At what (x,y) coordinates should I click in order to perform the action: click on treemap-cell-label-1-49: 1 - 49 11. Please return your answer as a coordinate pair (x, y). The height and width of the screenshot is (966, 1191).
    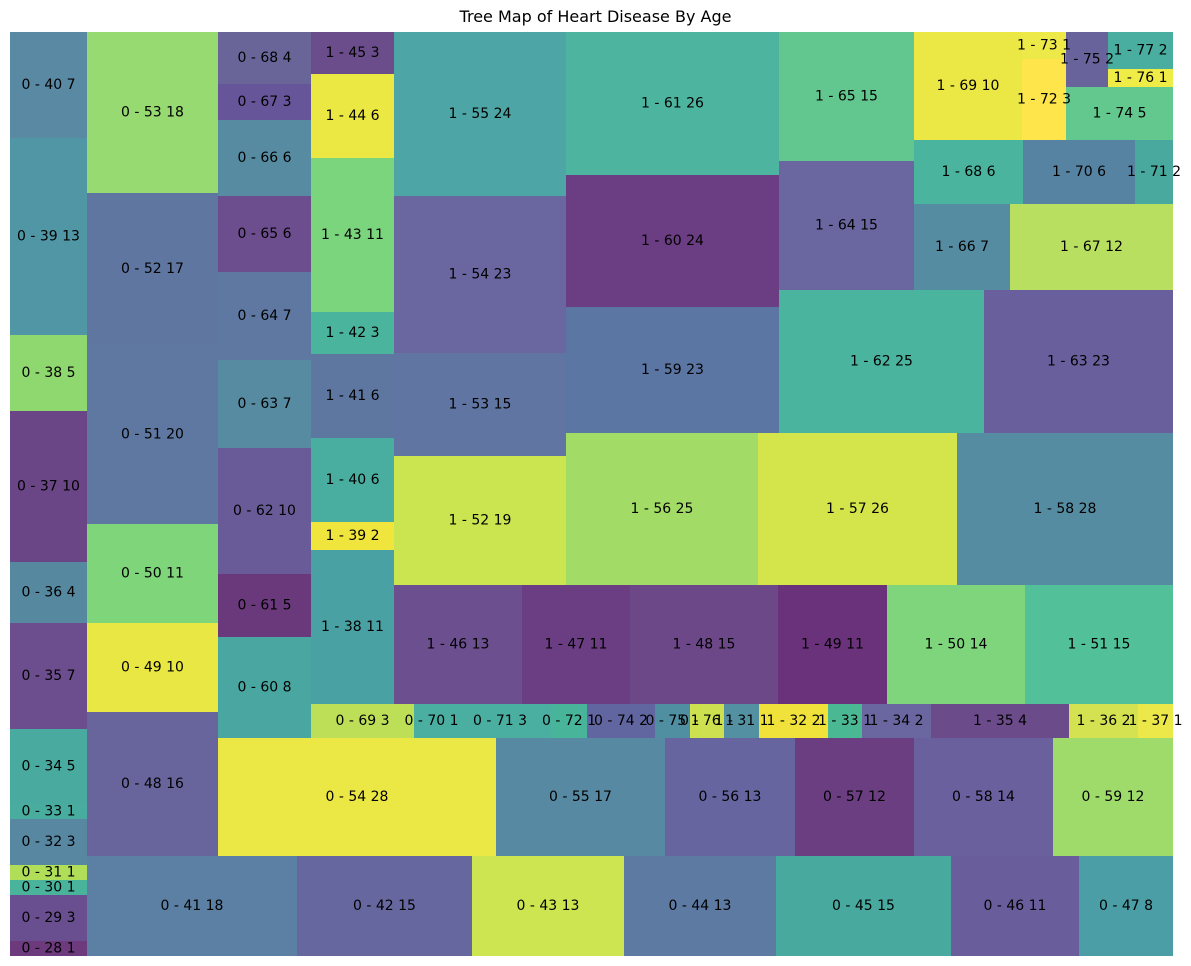
    Looking at the image, I should click on (832, 645).